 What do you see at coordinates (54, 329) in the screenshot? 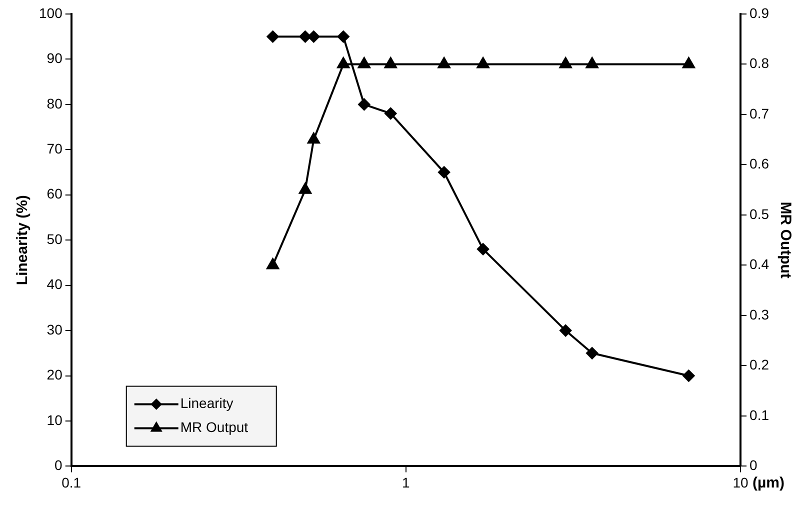
I see `y-tick-label: 30` at bounding box center [54, 329].